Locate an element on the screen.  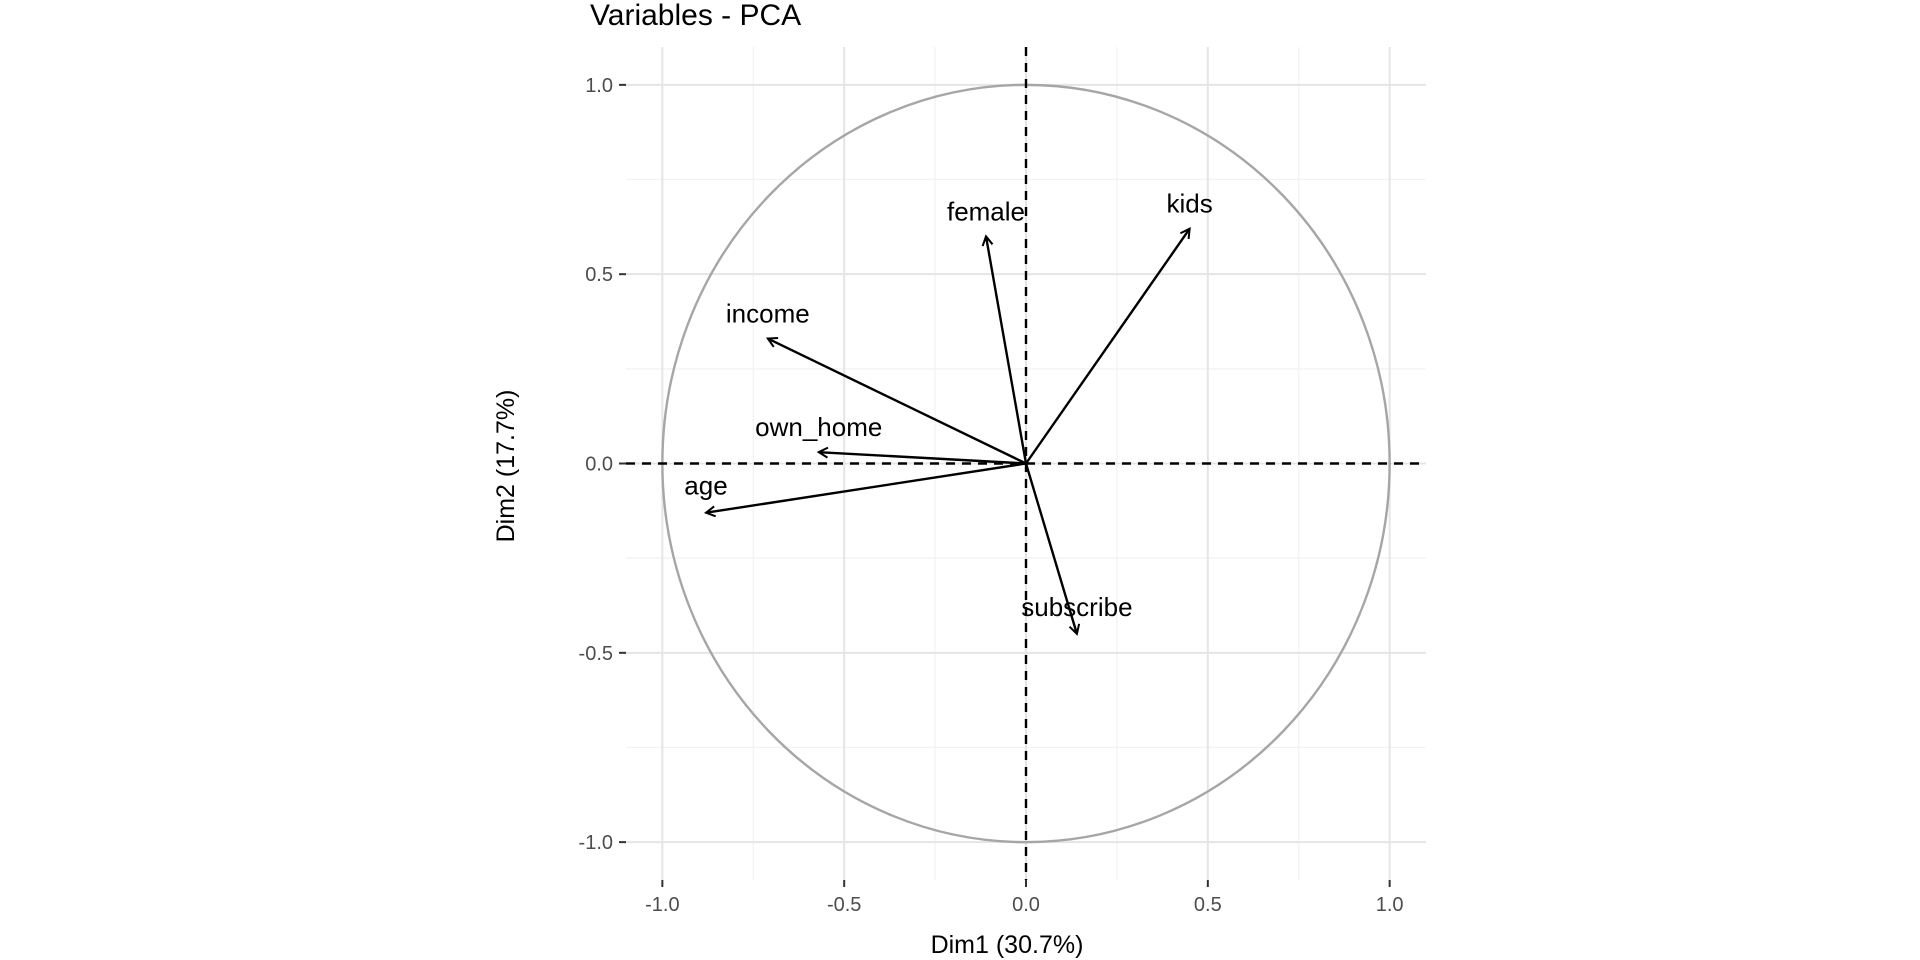
y-tick-label: 0.5 is located at coordinates (599, 275).